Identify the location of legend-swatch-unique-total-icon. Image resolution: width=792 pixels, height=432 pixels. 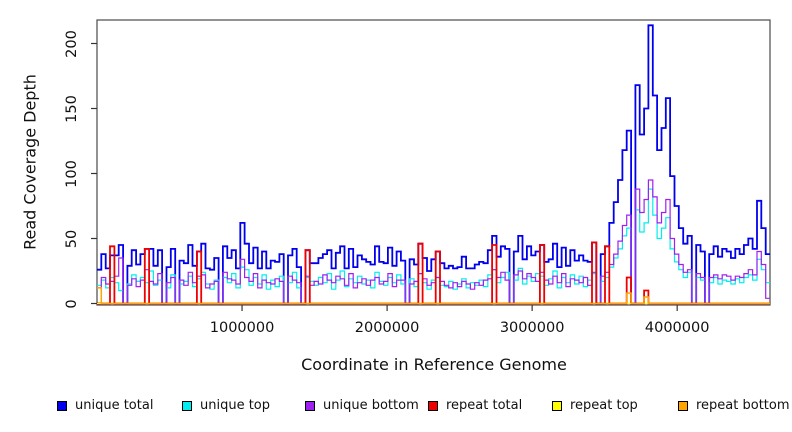
(62, 405).